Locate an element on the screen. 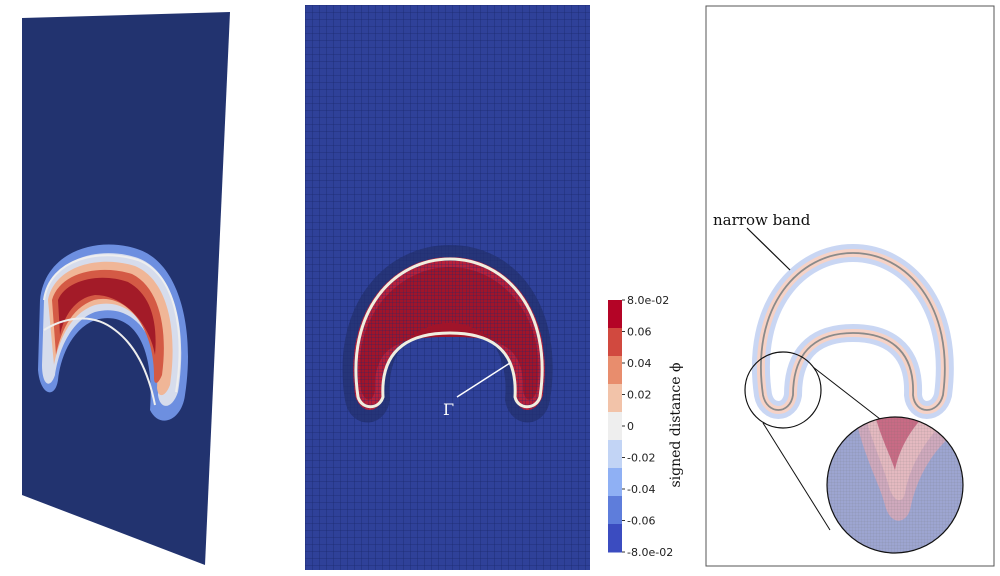 This screenshot has width=1000, height=576. colorbar-tick-label: 8.0e-02 is located at coordinates (648, 300).